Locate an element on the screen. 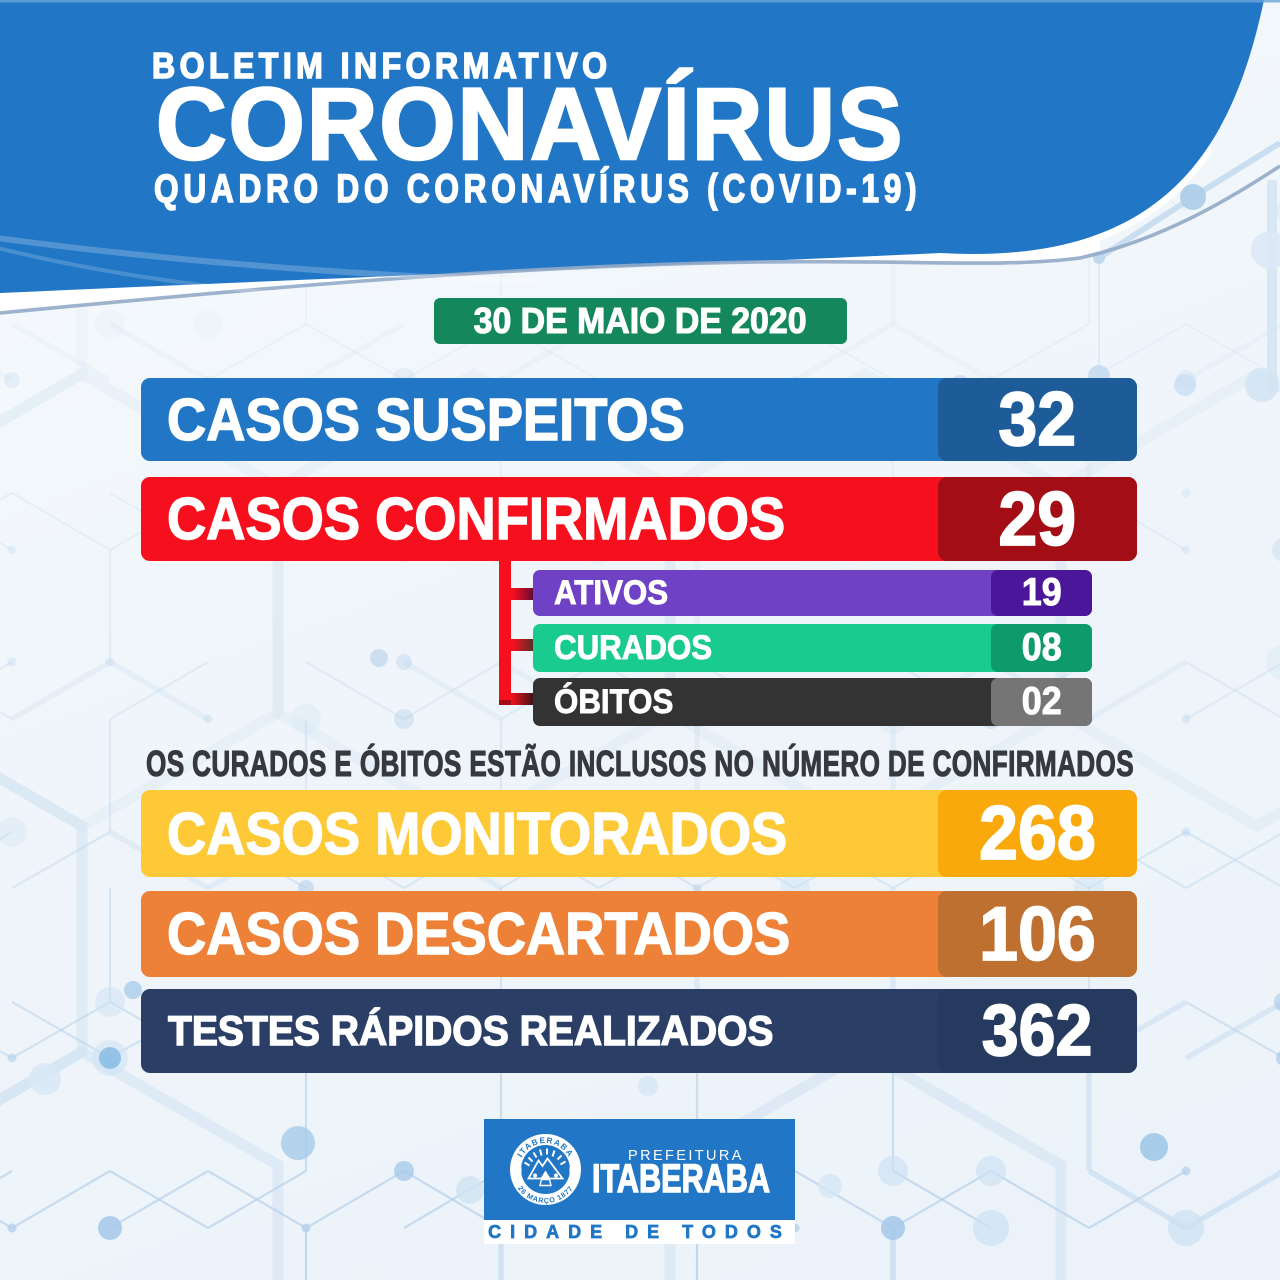 The height and width of the screenshot is (1280, 1280). svg-text: PREFEITURA is located at coordinates (686, 1156).